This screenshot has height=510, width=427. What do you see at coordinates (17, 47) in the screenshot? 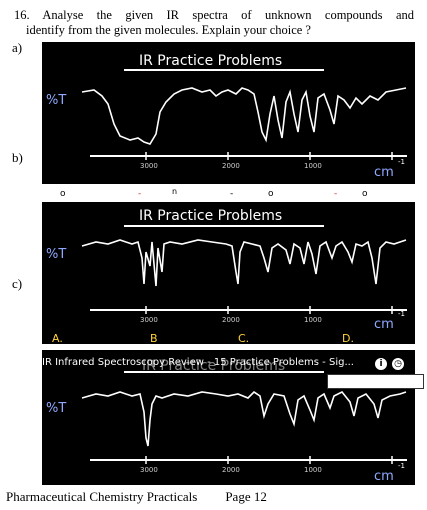
I see `part-label-a: a)` at bounding box center [17, 47].